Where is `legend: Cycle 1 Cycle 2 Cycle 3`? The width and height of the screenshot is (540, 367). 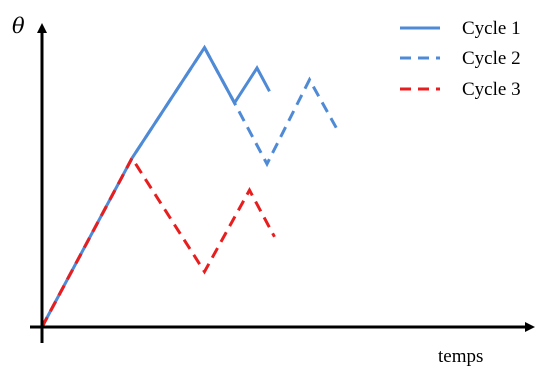
legend: Cycle 1 Cycle 2 Cycle 3 is located at coordinates (460, 59).